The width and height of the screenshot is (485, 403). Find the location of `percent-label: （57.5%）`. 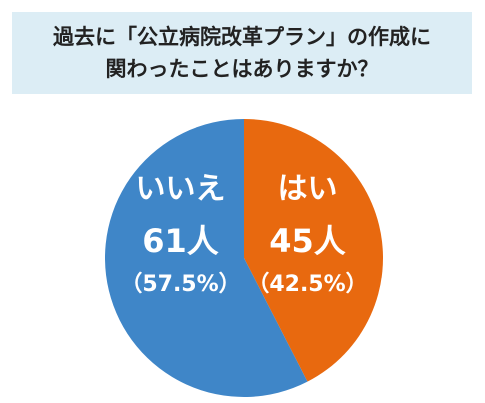

percent-label: （57.5%） is located at coordinates (180, 284).